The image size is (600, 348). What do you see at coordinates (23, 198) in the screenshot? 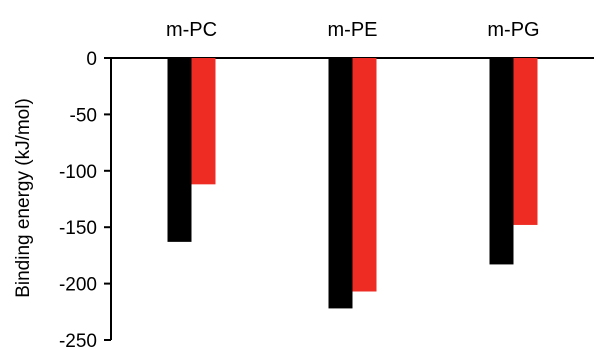
I see `y-axis-label: Binding energy (kJ/mol)` at bounding box center [23, 198].